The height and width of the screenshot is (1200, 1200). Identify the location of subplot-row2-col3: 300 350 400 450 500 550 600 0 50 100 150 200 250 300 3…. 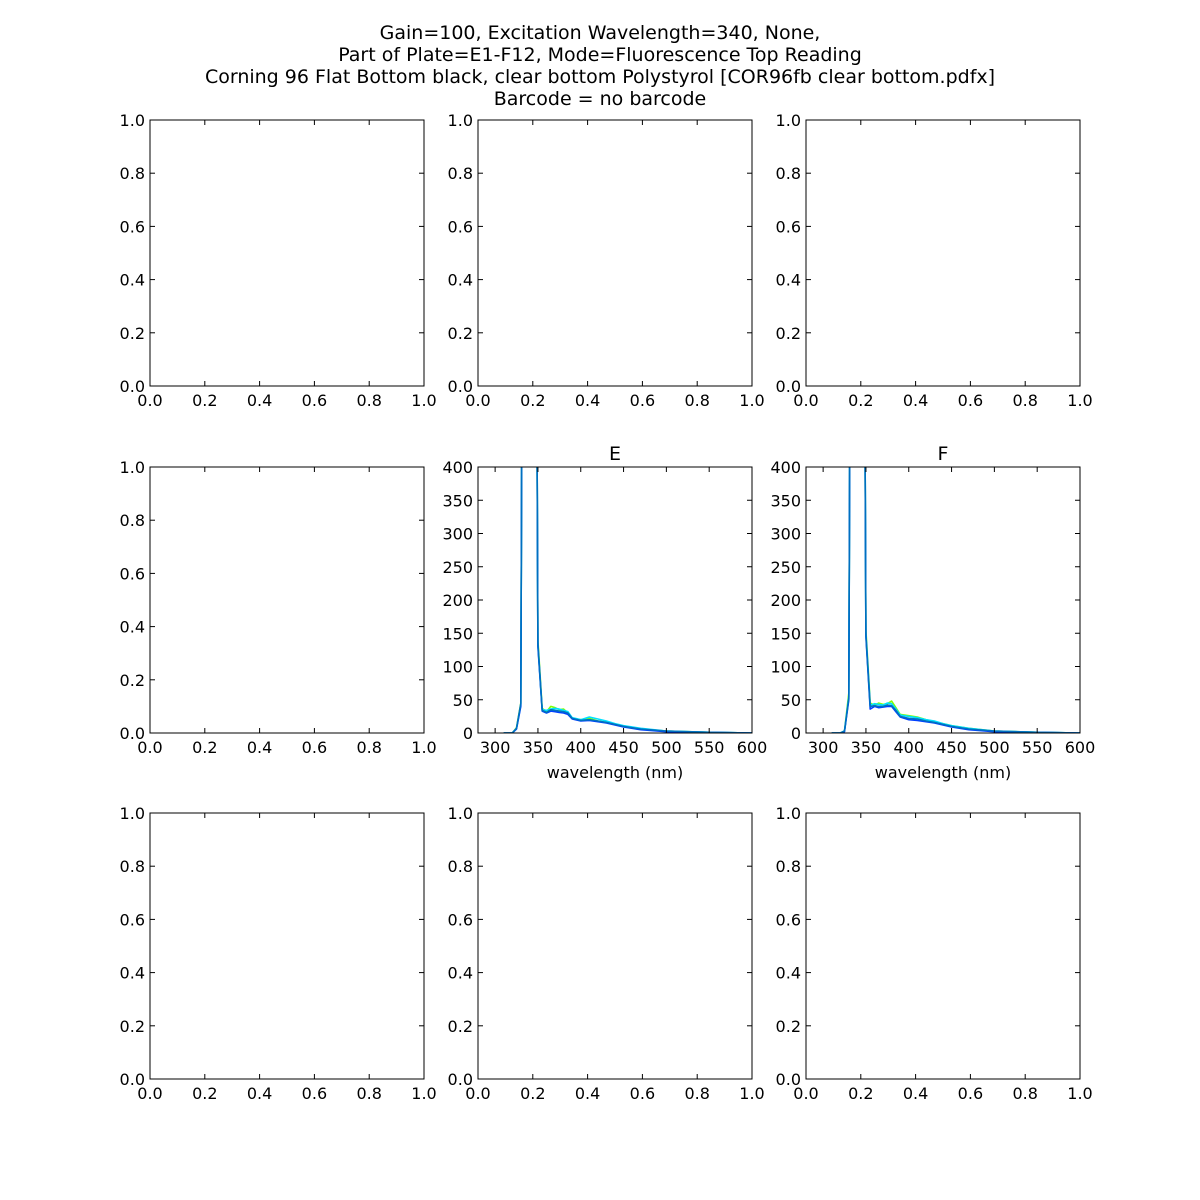
(932, 612).